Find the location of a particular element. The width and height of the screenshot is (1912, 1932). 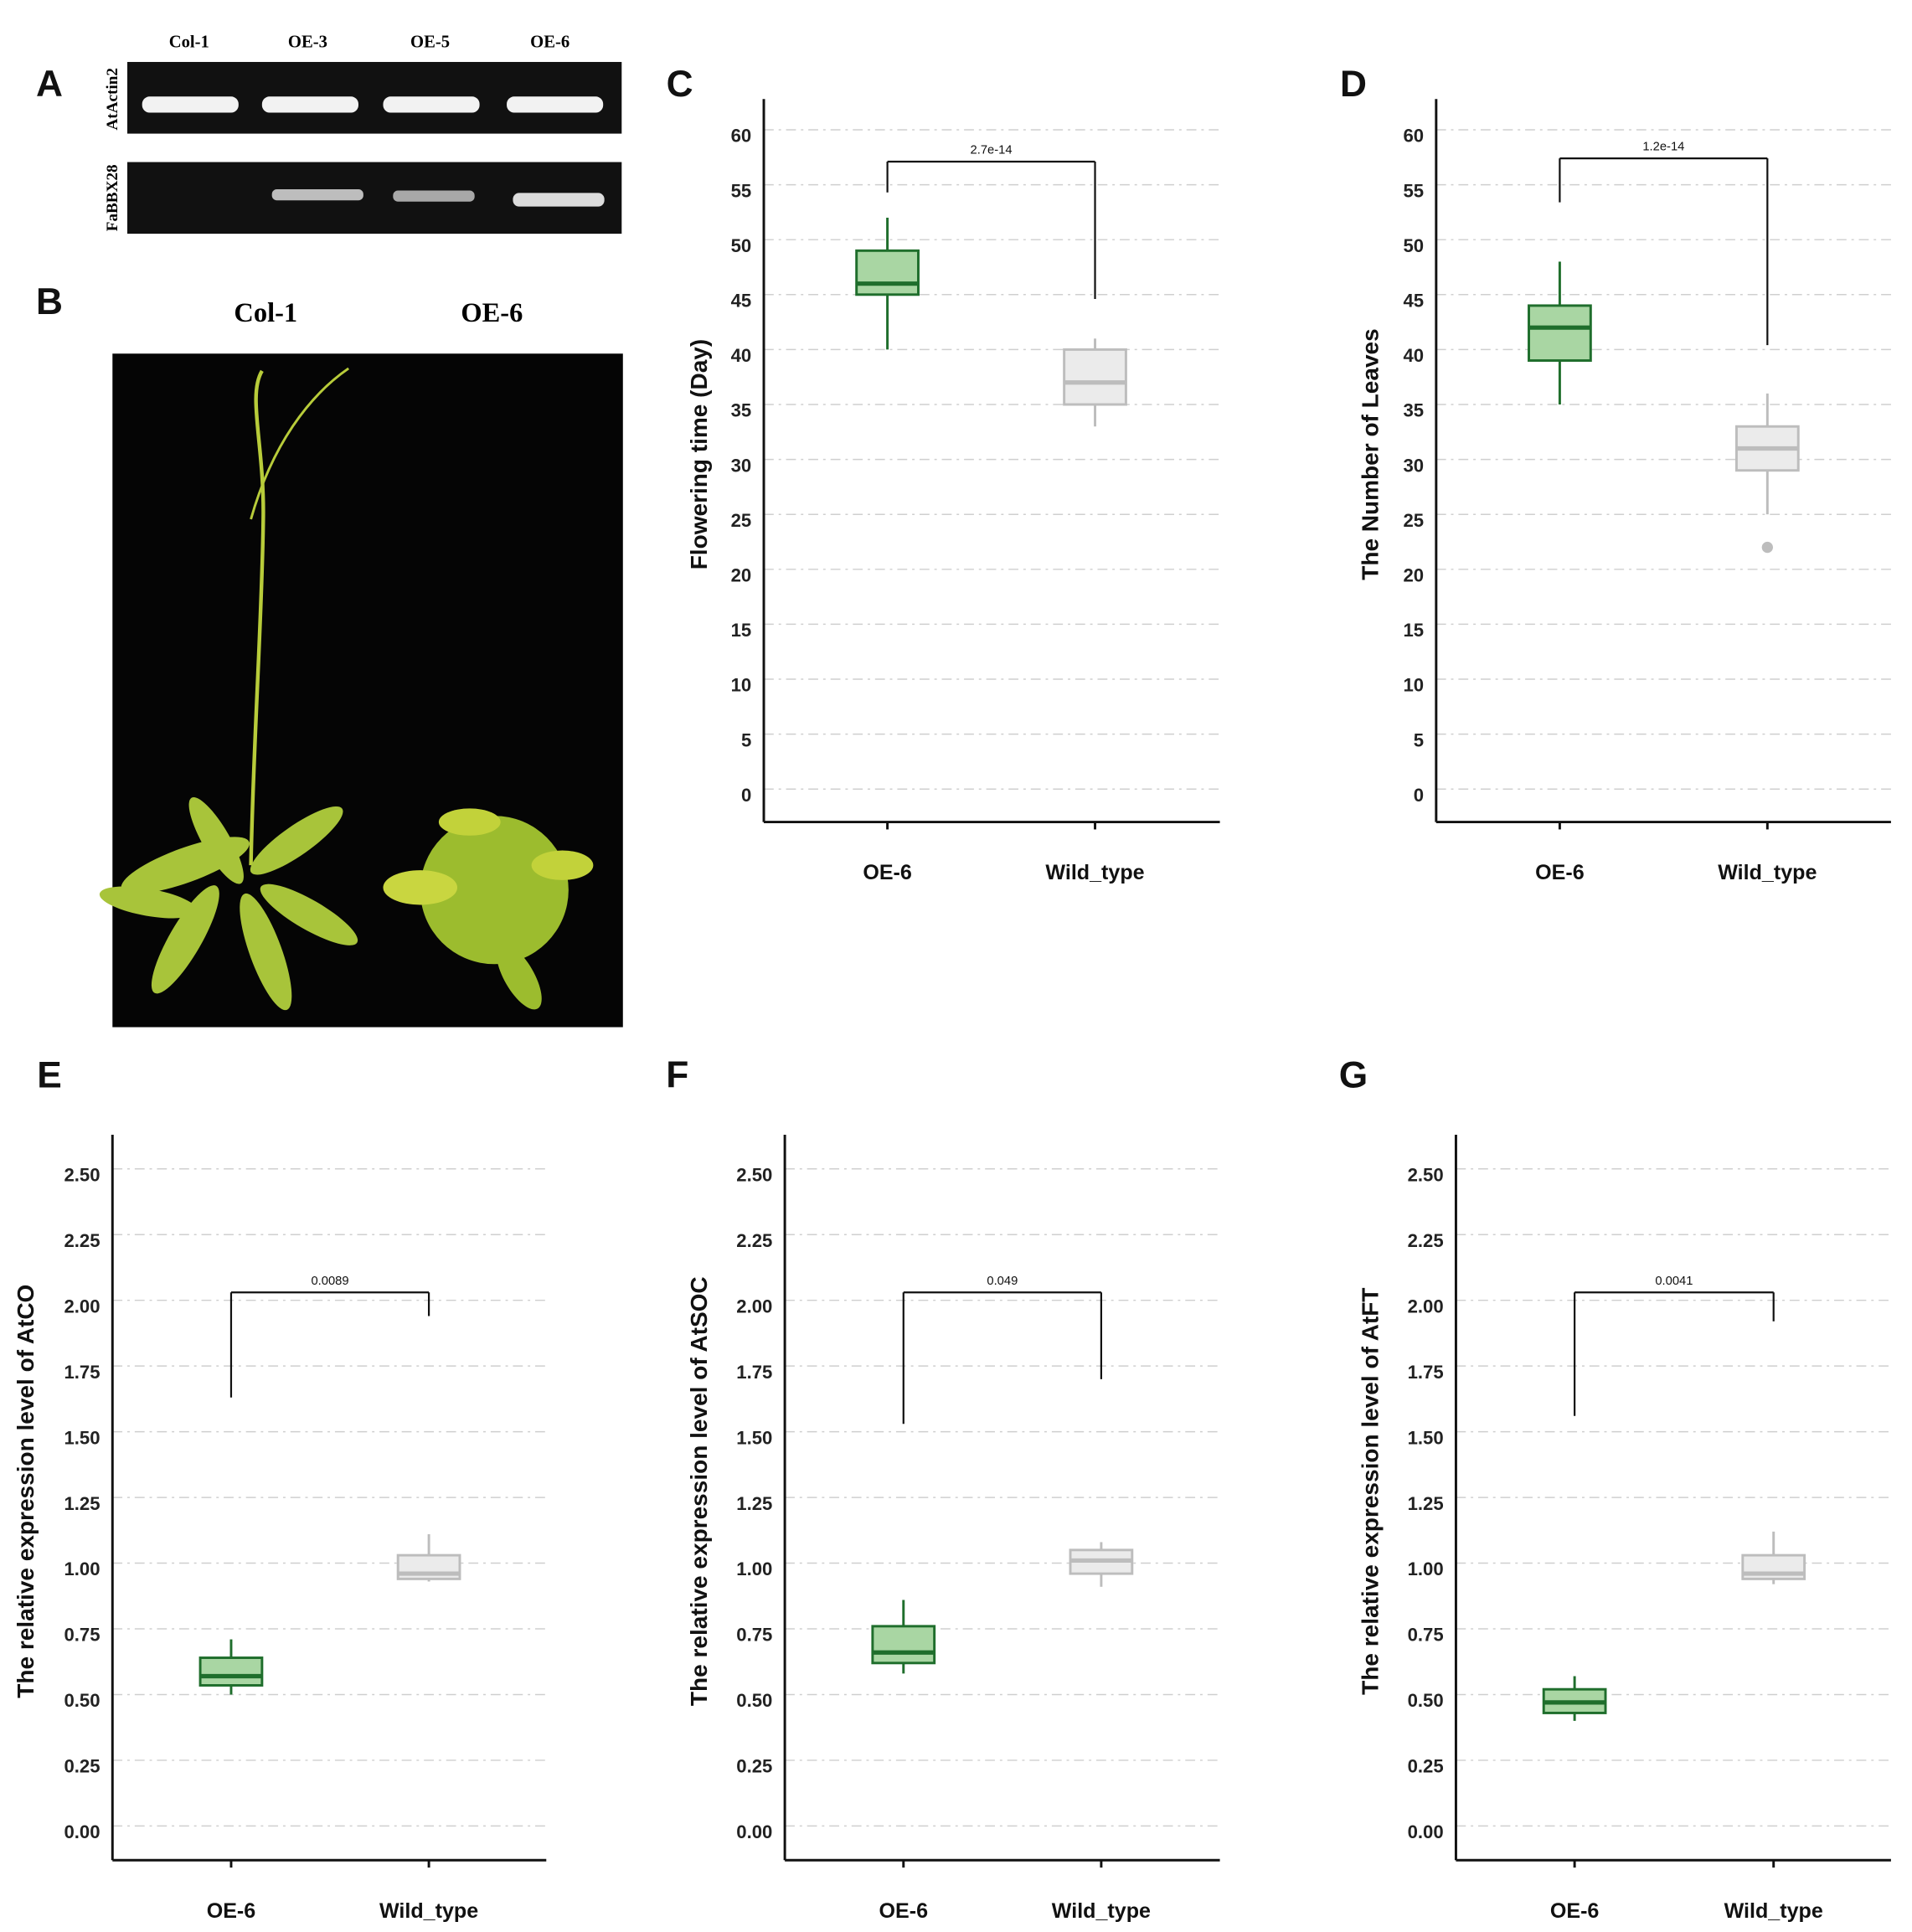

y-tick-label: 25 is located at coordinates (1413, 520).